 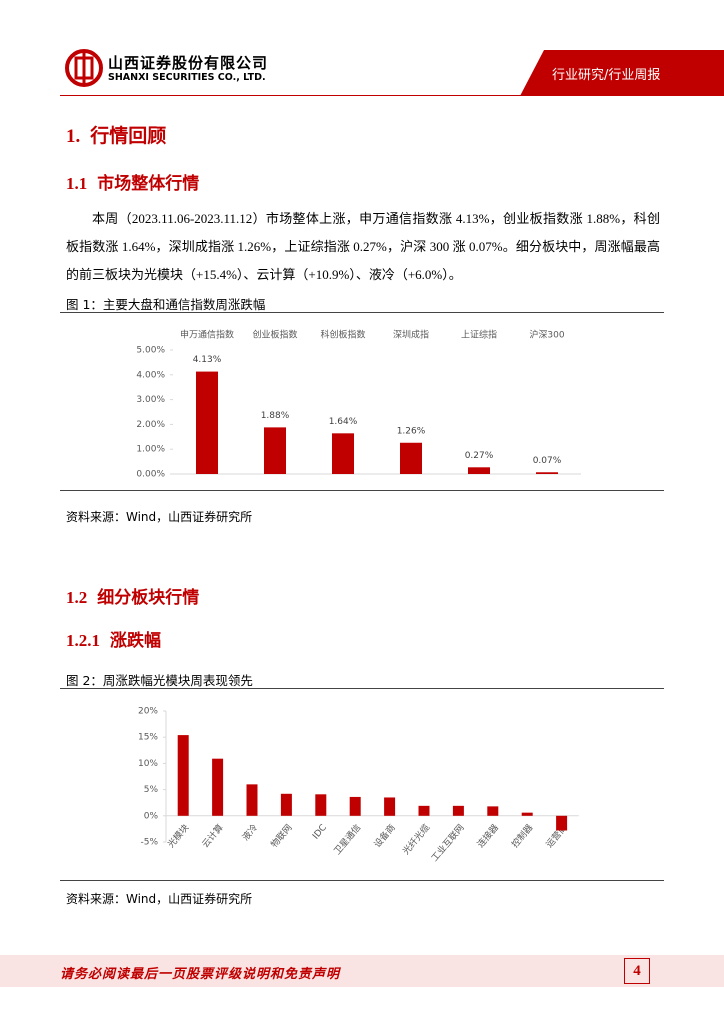 I want to click on y-tick-label: 20%, so click(x=148, y=712).